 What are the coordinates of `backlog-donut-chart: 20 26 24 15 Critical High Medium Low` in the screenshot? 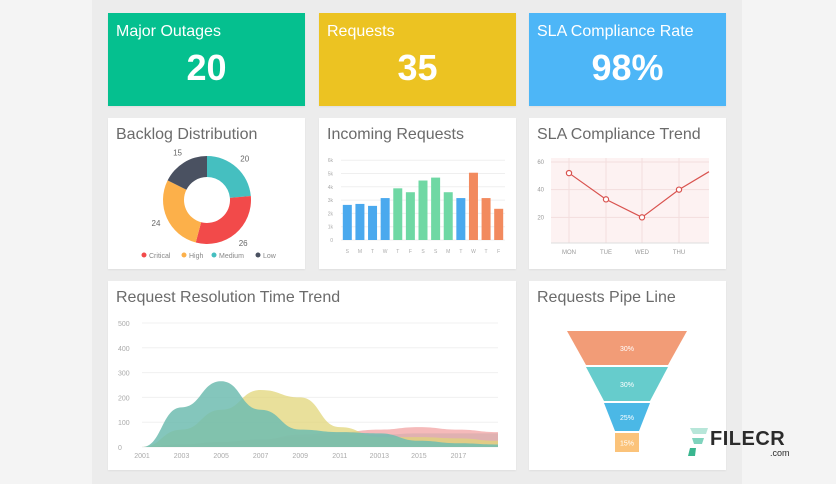 It's located at (209, 204).